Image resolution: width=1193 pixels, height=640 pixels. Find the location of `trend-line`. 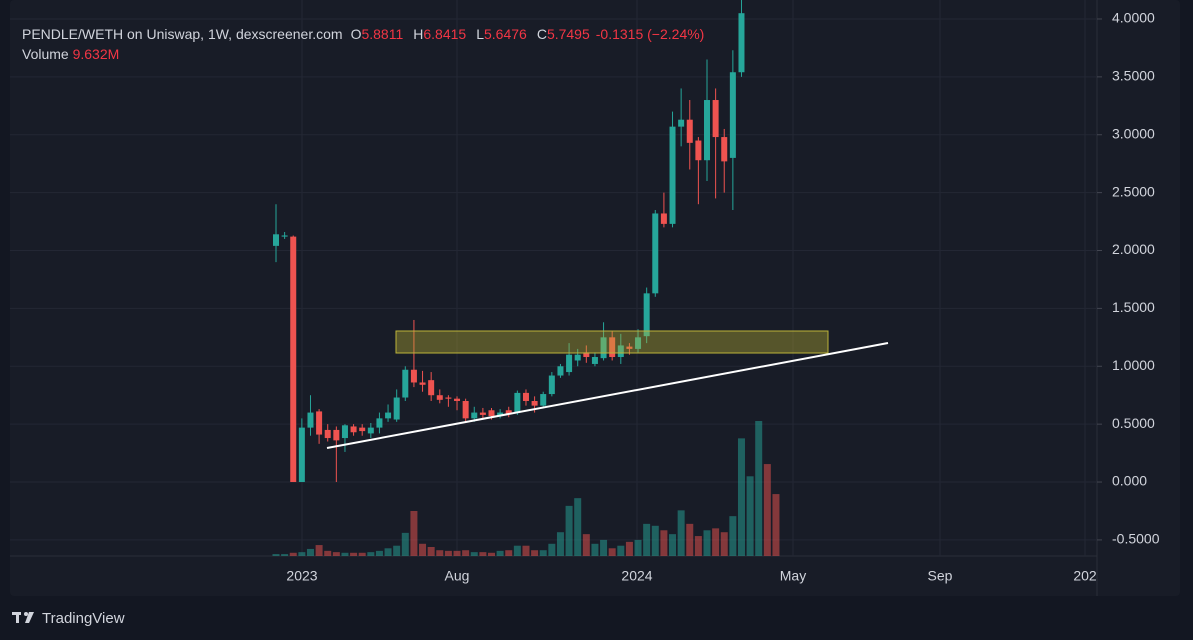

trend-line is located at coordinates (607, 395).